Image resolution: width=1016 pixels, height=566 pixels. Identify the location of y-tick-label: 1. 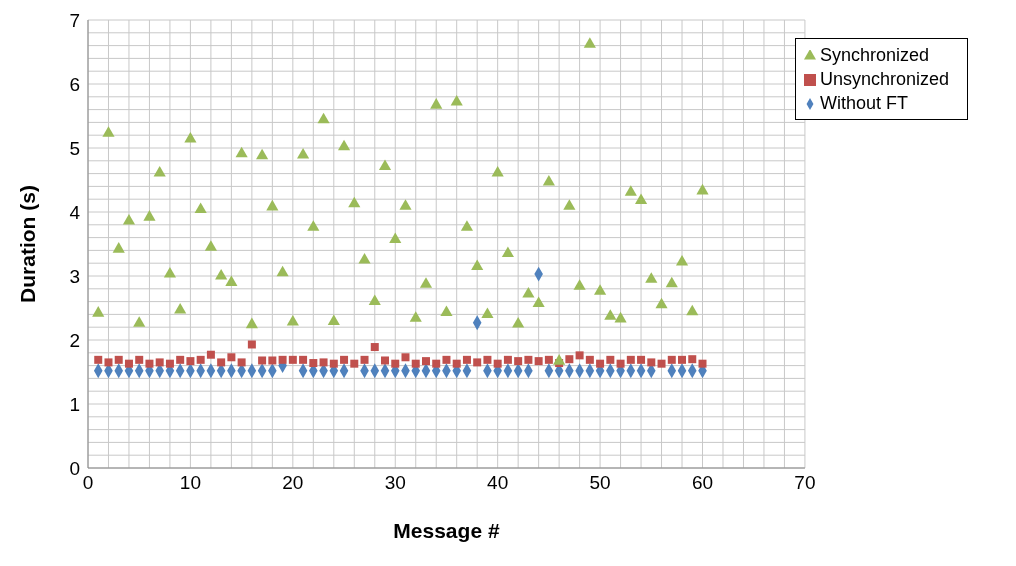
(74, 404).